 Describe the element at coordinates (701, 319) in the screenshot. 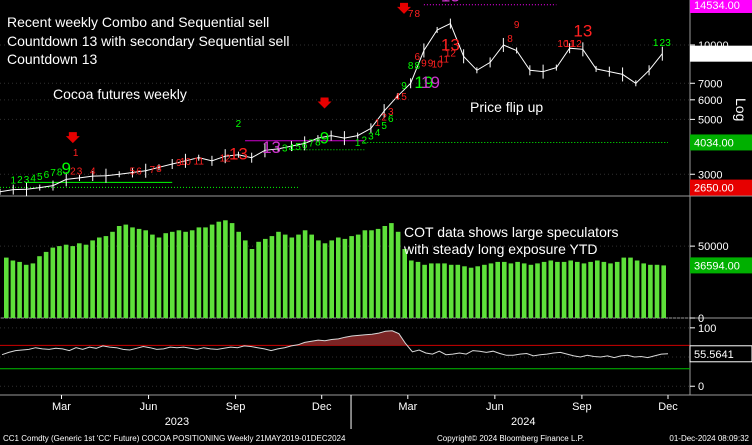

I see `cot-y-tick-label: 0` at that location.